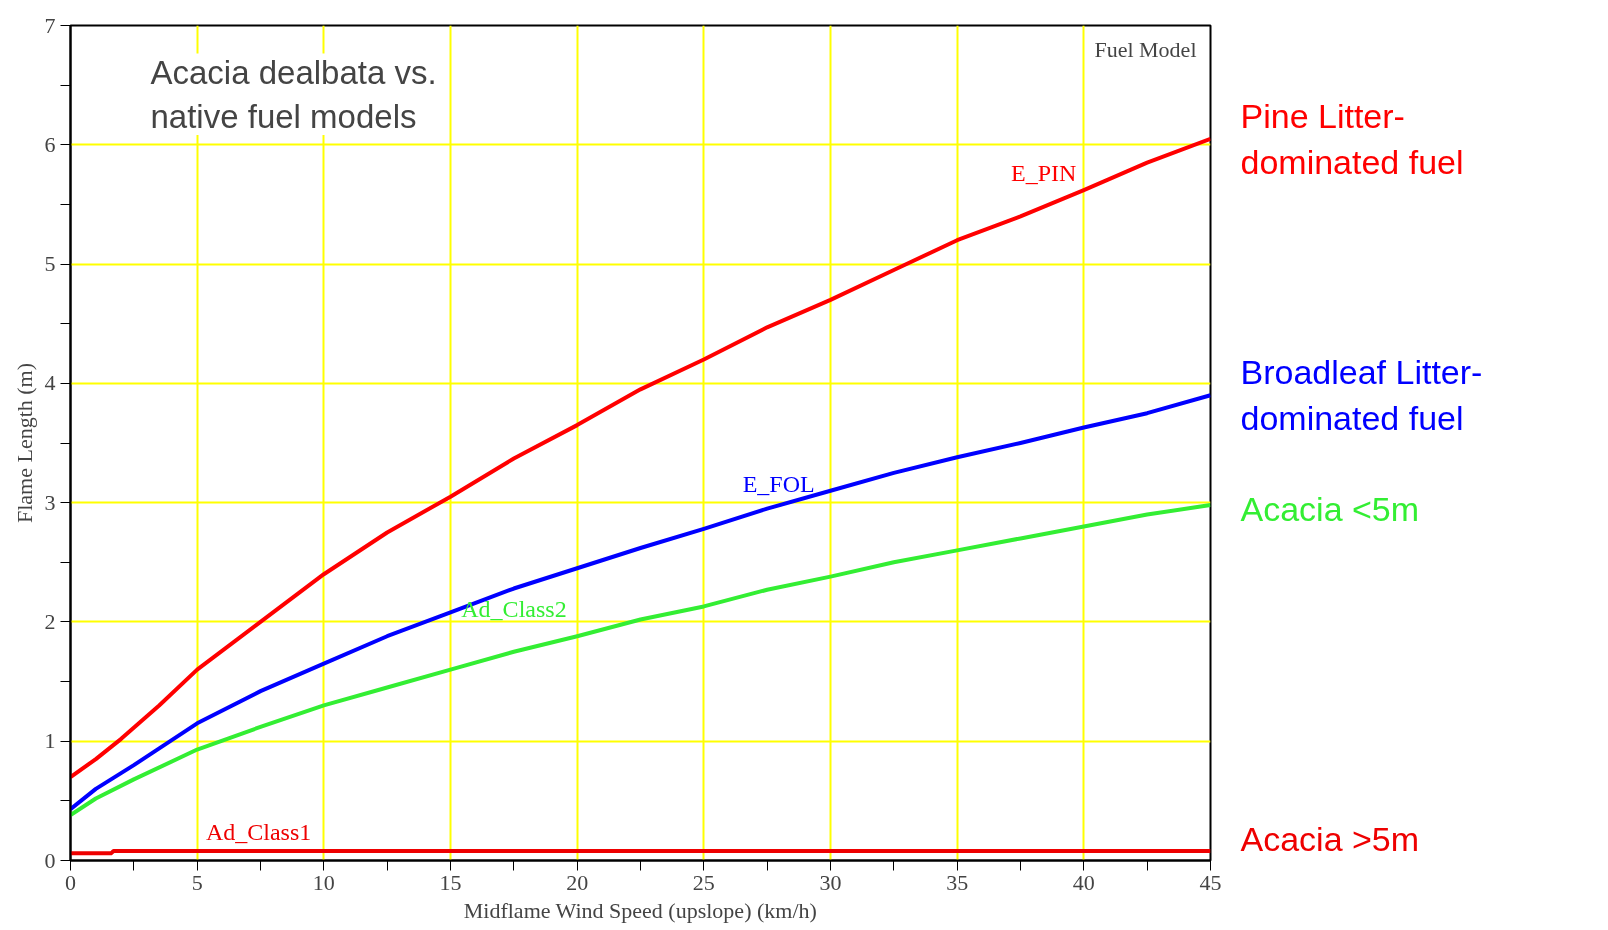 This screenshot has height=930, width=1608. Describe the element at coordinates (1361, 395) in the screenshot. I see `text: Broadleaf Litter-dominated fuel` at that location.